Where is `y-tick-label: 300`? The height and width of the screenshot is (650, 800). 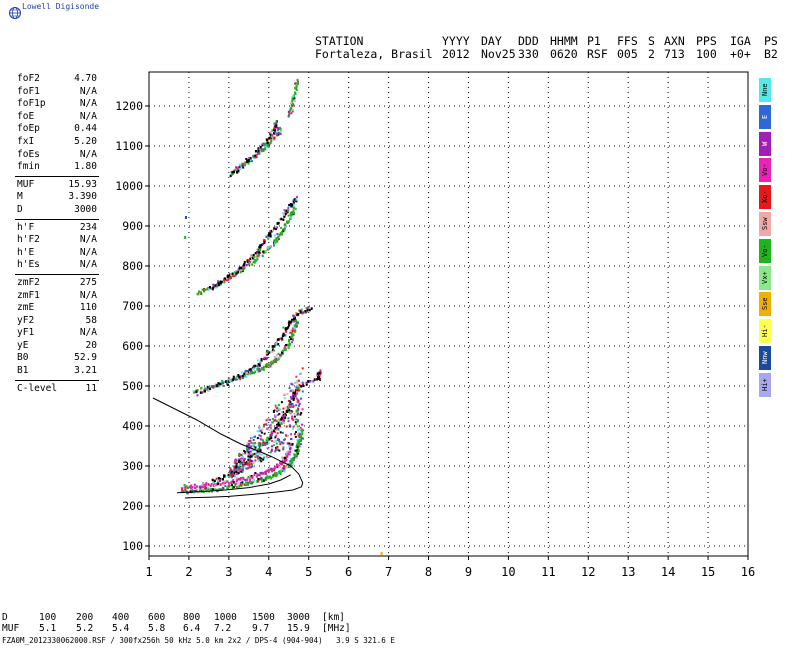 y-tick-label: 300 is located at coordinates (132, 466).